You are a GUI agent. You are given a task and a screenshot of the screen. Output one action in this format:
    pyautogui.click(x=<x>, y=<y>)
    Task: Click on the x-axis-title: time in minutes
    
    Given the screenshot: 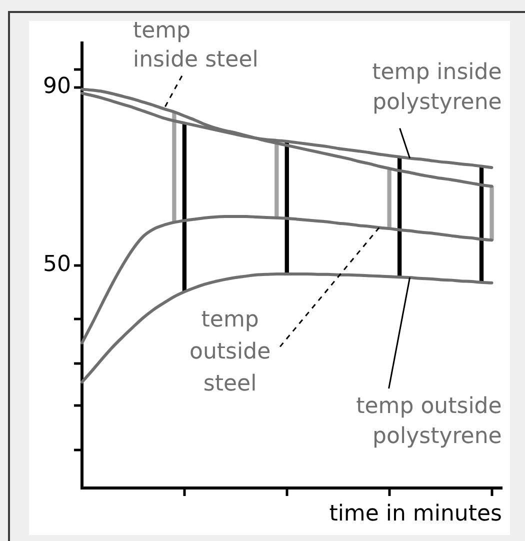 What is the action you would take?
    pyautogui.click(x=415, y=514)
    